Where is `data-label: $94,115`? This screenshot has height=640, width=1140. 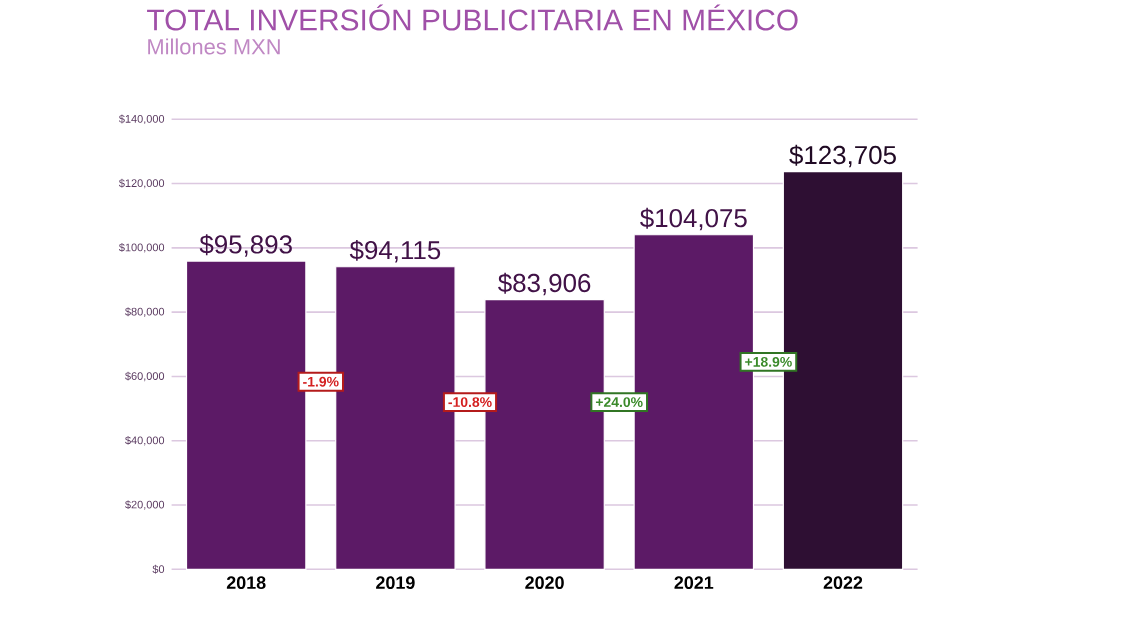
data-label: $94,115 is located at coordinates (395, 251).